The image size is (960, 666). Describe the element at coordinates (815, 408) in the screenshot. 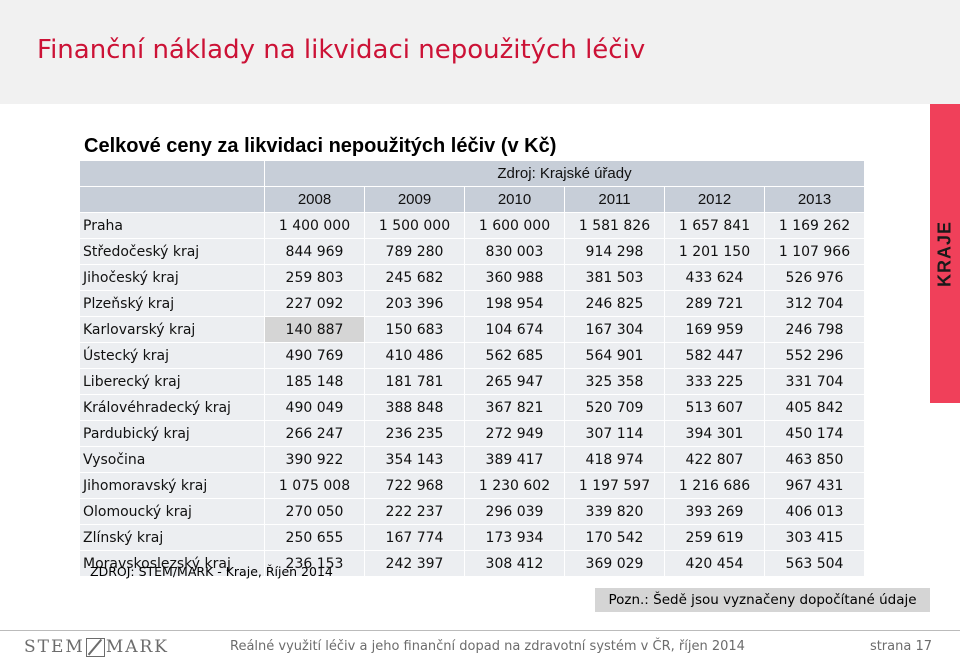

I see `cost-cell: 405 842` at that location.